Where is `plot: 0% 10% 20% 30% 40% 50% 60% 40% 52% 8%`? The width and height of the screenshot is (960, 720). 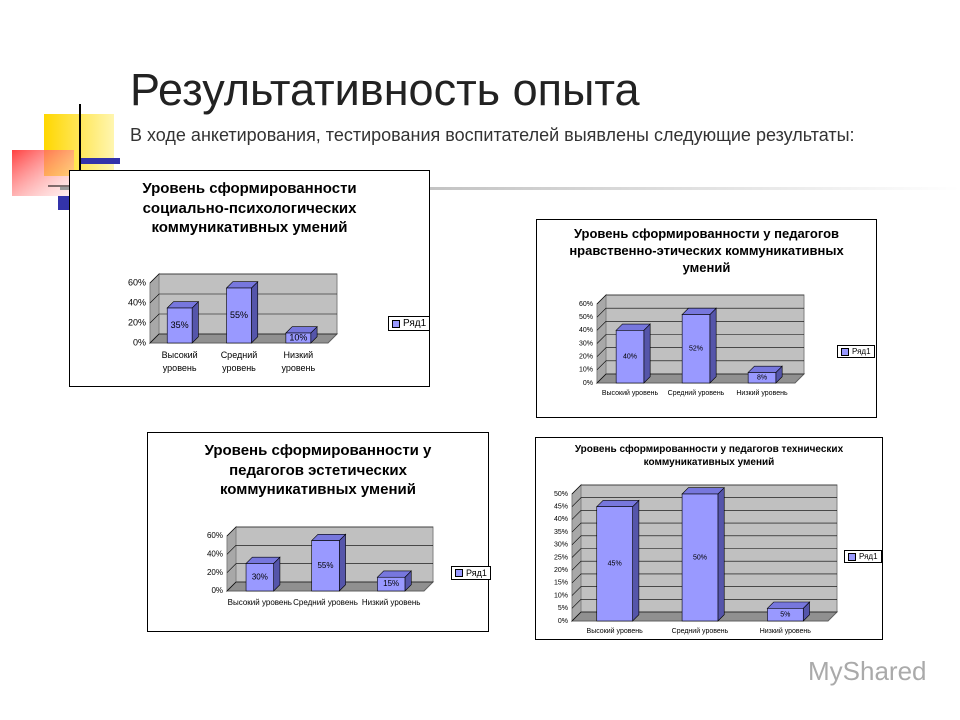
plot: 0% 10% 20% 30% 40% 50% 60% 40% 52% 8% is located at coordinates (692, 340).